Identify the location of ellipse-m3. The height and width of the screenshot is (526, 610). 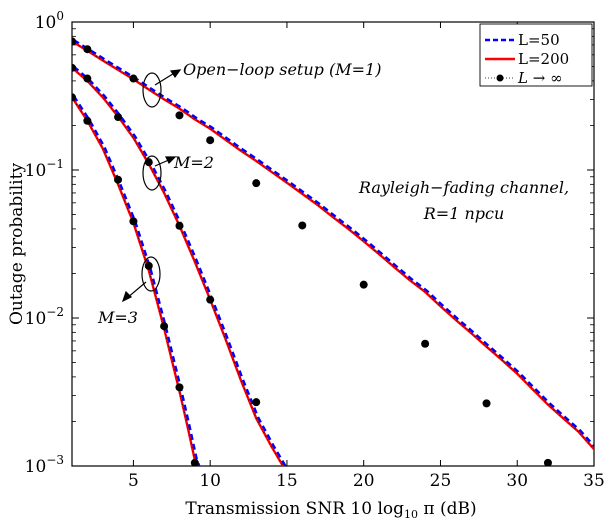
(151, 274).